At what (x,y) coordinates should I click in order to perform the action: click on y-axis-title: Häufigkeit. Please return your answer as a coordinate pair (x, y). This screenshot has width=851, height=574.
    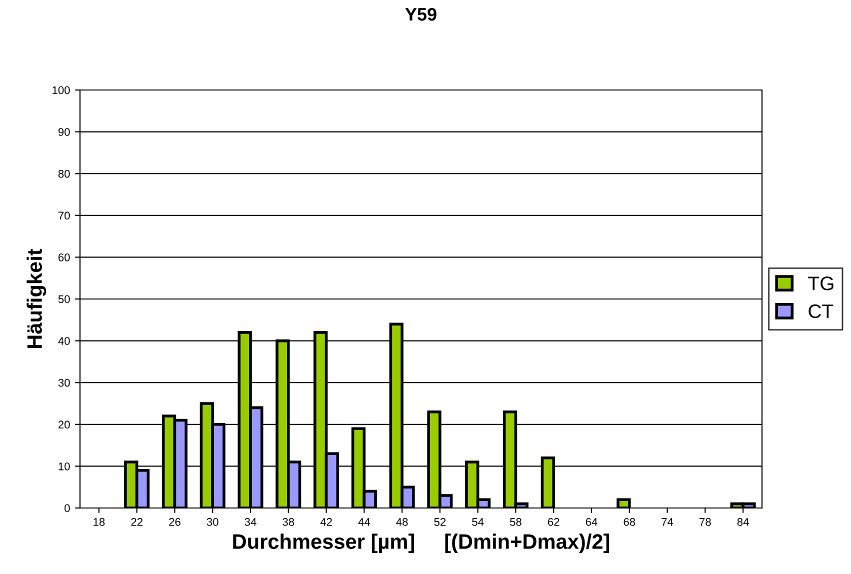
    Looking at the image, I should click on (36, 298).